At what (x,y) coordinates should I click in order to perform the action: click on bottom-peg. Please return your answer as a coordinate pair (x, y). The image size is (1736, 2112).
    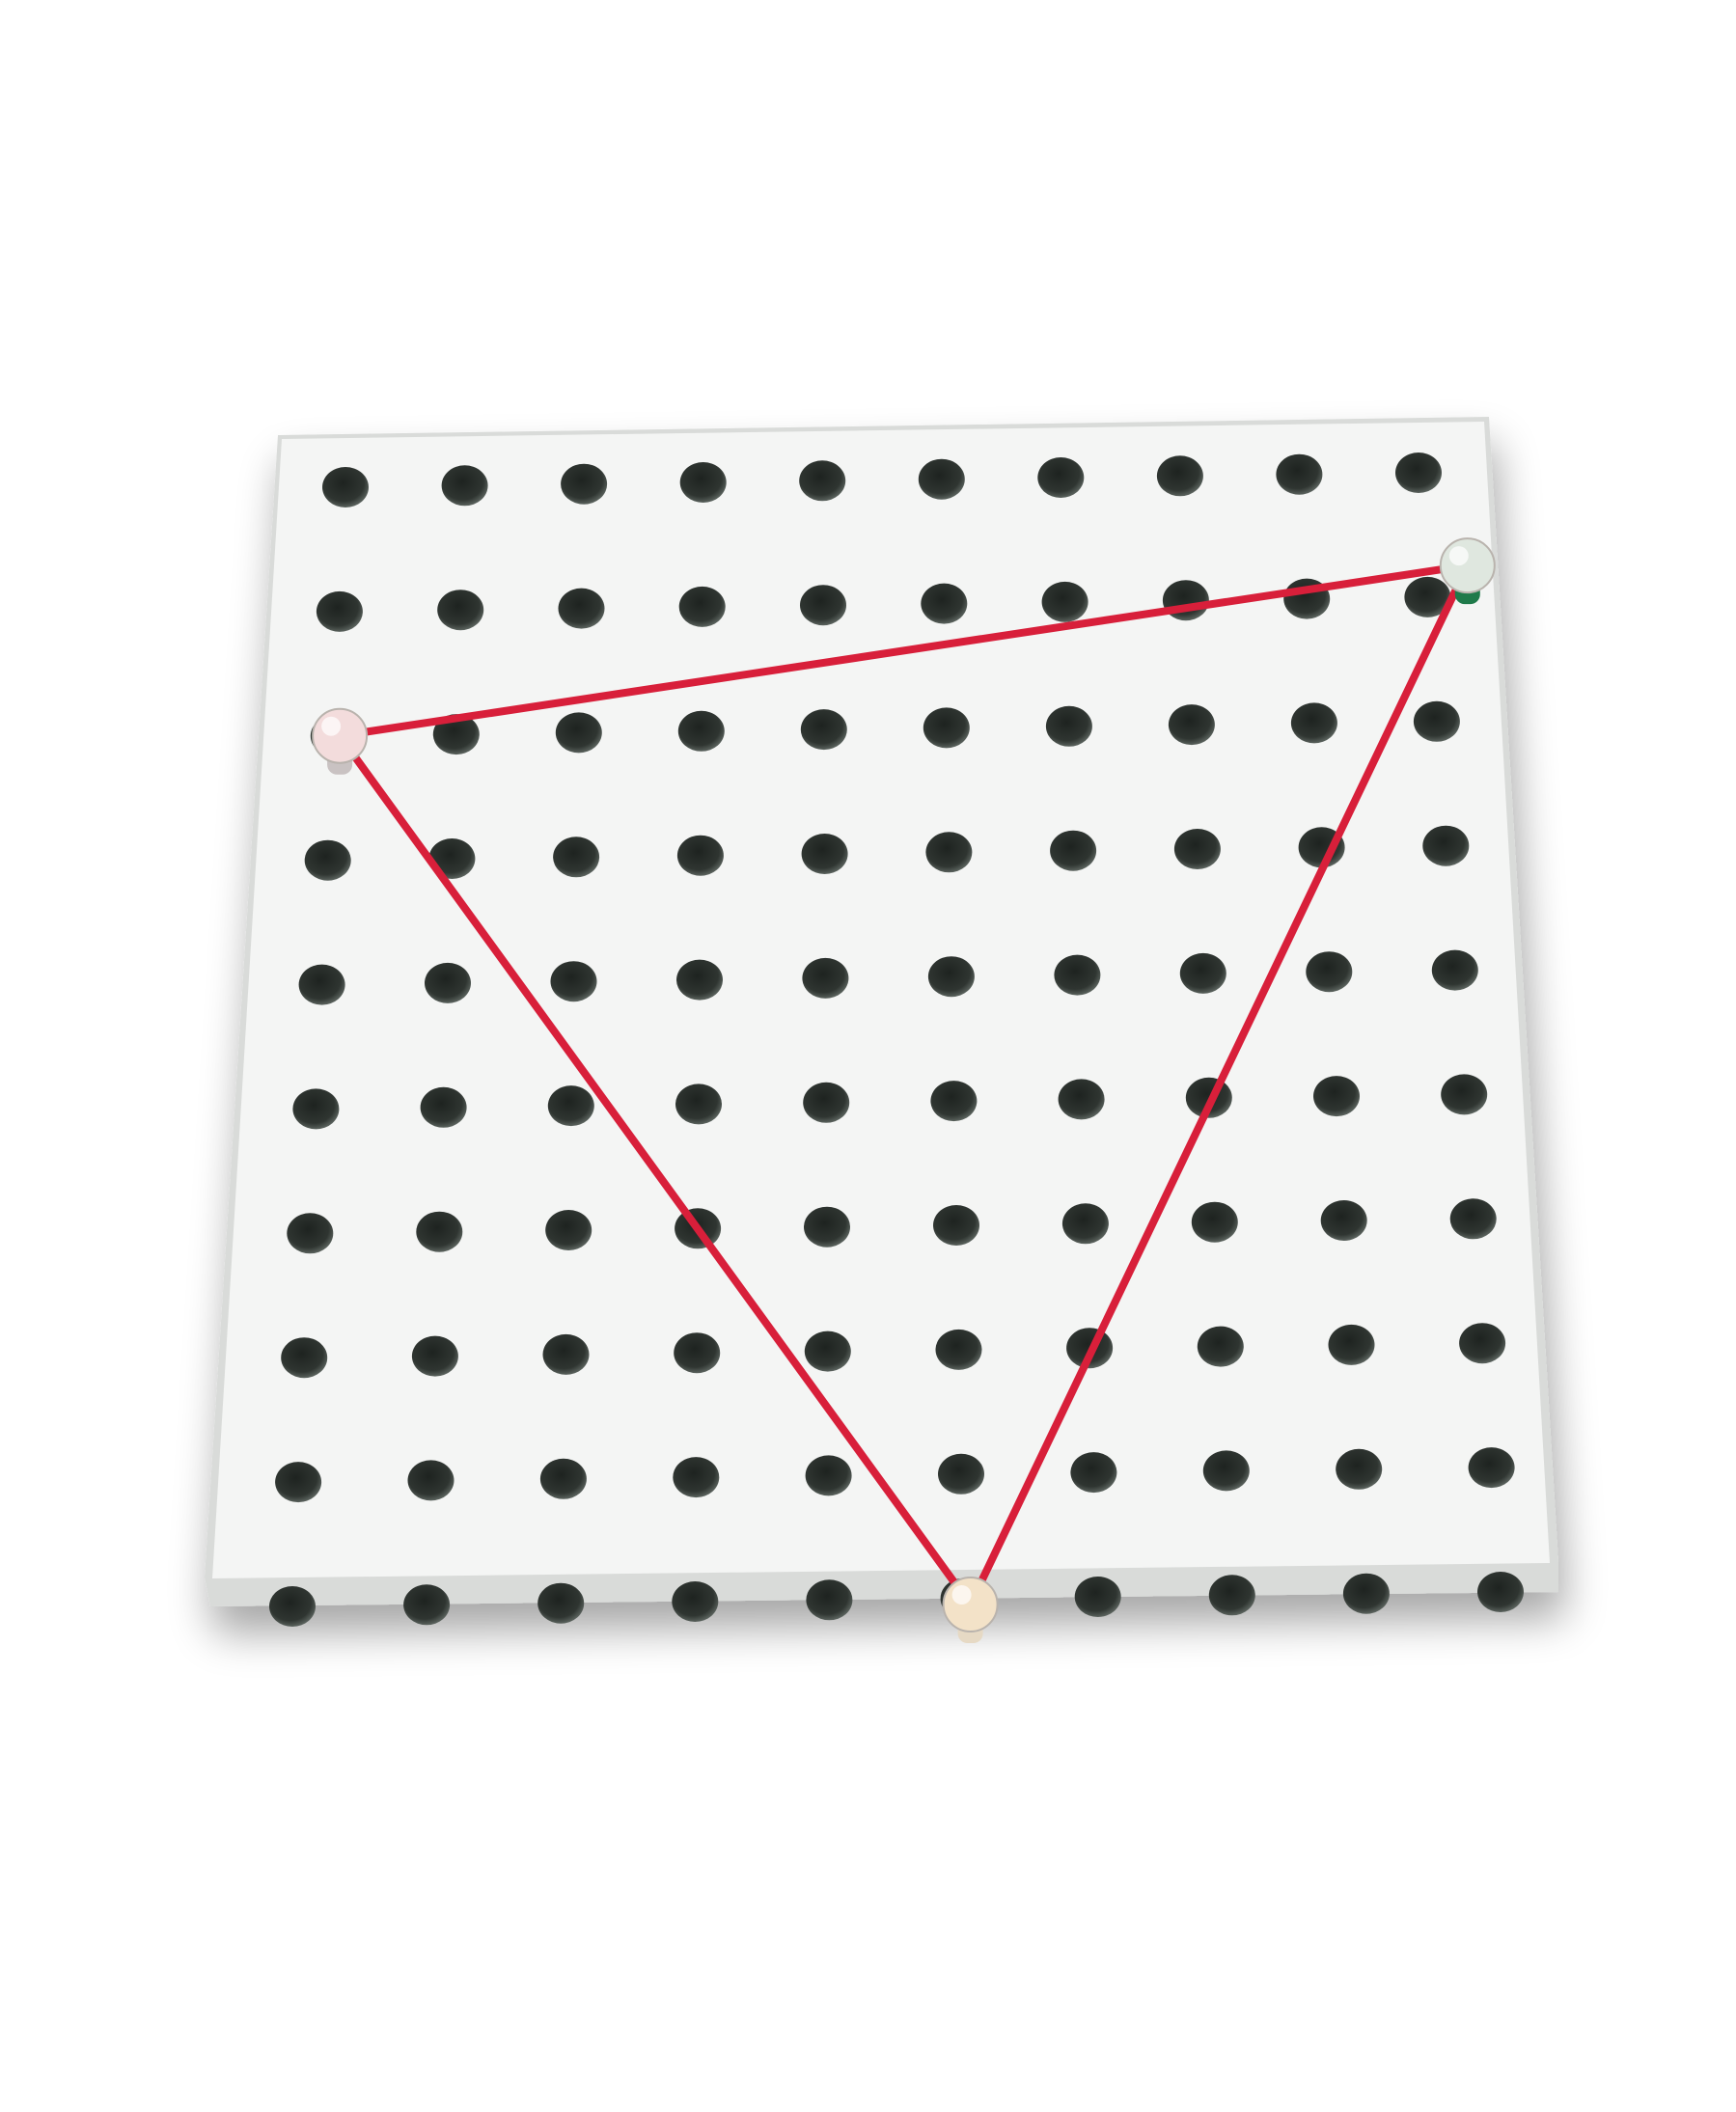
    Looking at the image, I should click on (971, 1610).